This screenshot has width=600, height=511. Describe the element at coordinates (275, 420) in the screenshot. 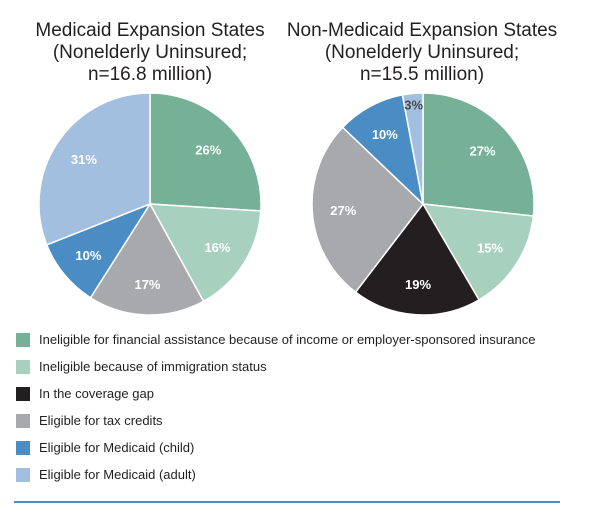

I see `legend-item: Eligible for tax credits` at that location.